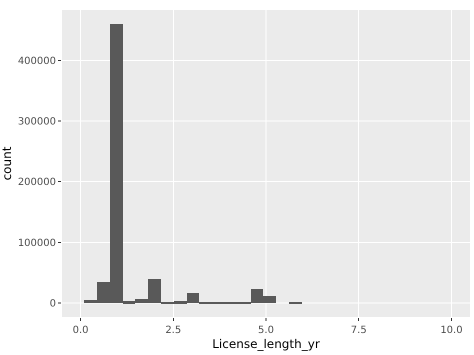 This screenshot has width=474, height=355. Describe the element at coordinates (451, 330) in the screenshot. I see `x-tick-label: 10.0` at that location.